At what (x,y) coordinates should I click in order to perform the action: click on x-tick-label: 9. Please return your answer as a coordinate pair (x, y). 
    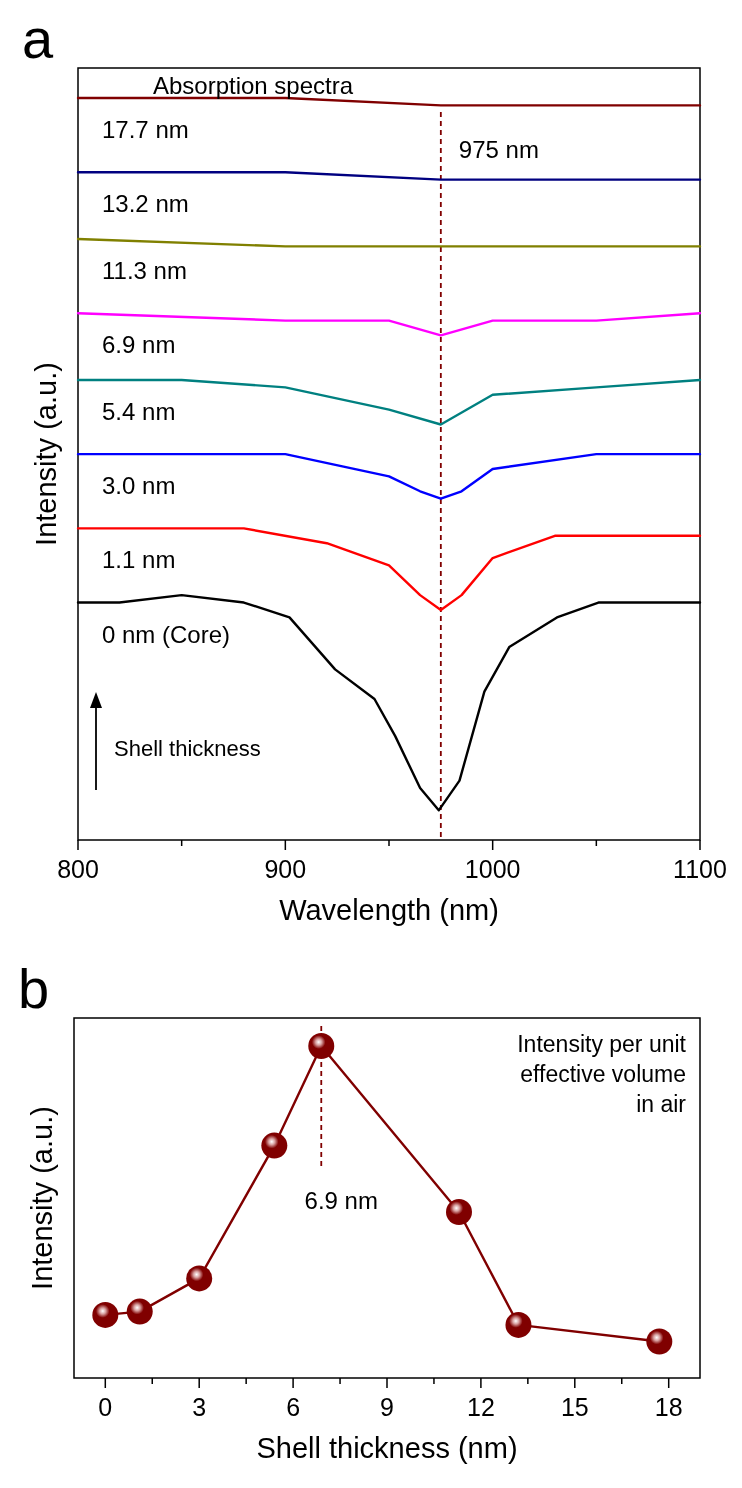
    Looking at the image, I should click on (387, 1407).